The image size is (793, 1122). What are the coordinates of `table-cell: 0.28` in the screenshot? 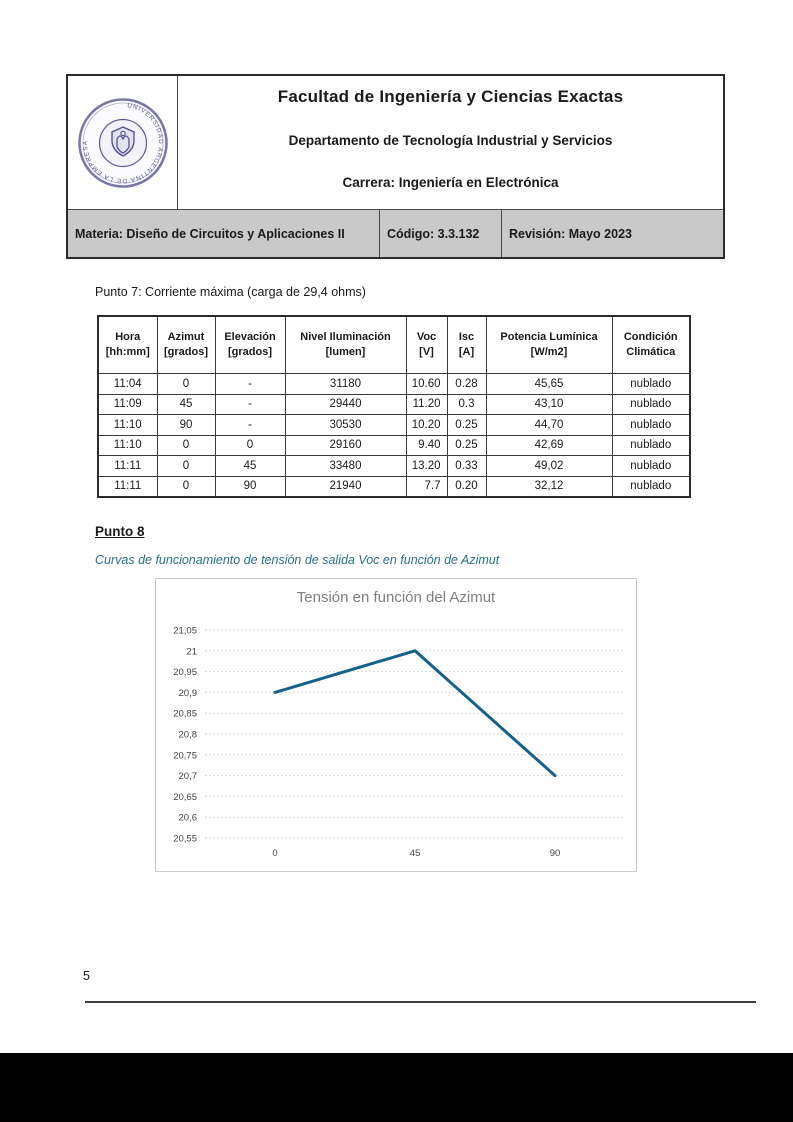 It's located at (466, 384).